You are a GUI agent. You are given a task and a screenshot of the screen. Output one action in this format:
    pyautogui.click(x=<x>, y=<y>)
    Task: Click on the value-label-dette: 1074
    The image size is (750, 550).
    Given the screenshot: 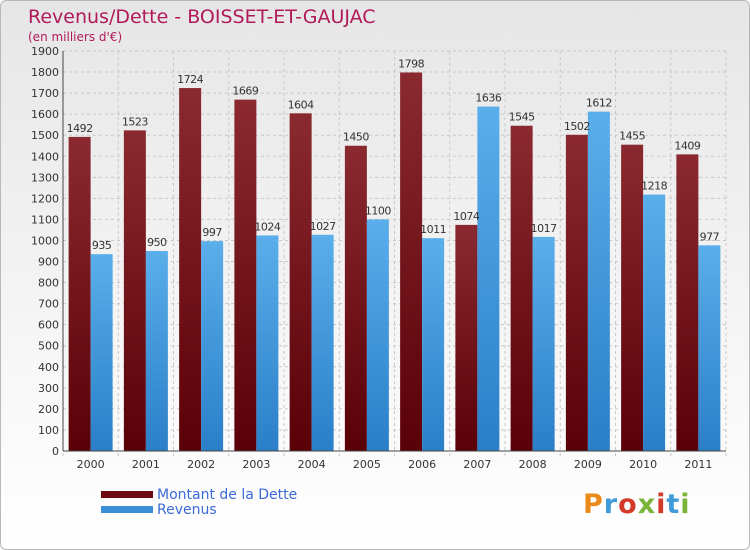 What is the action you would take?
    pyautogui.click(x=466, y=216)
    